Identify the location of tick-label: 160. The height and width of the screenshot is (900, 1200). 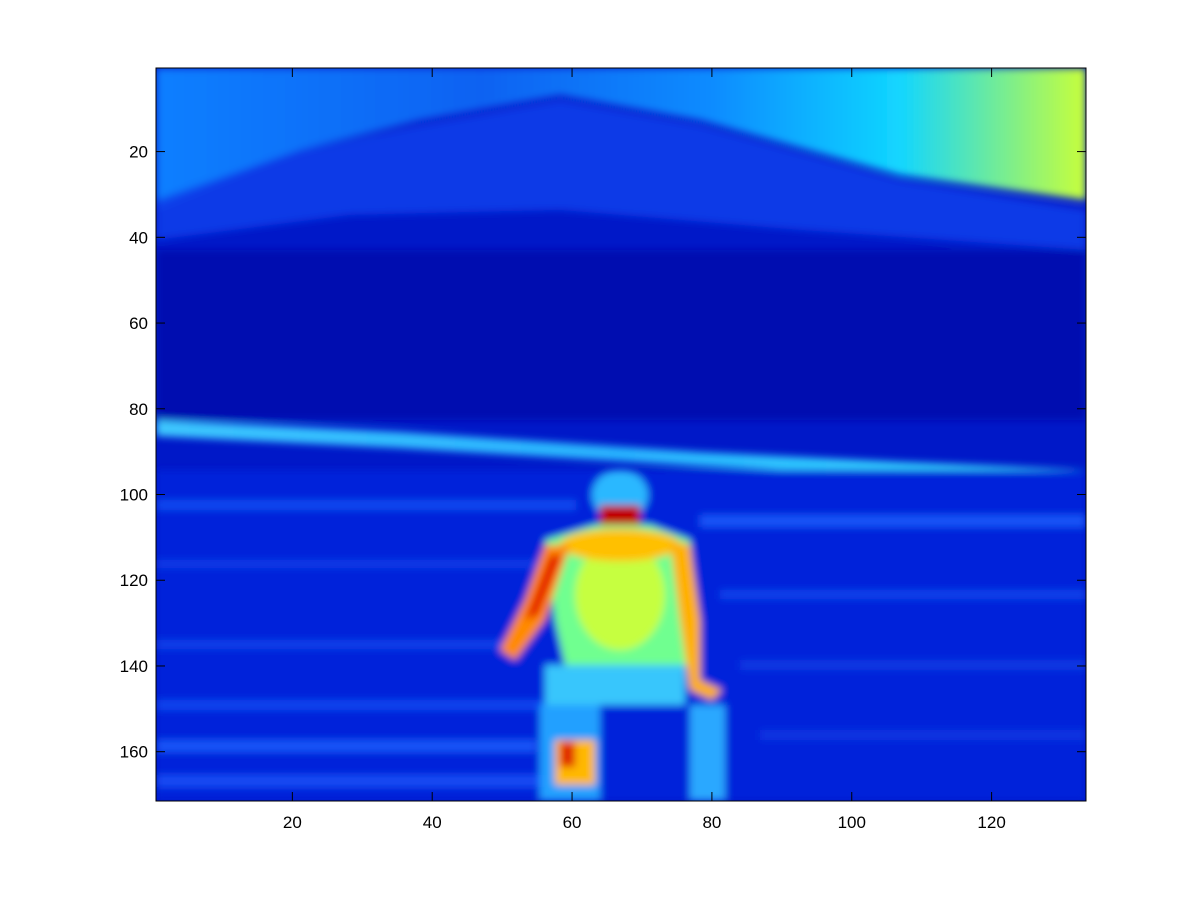
(134, 752).